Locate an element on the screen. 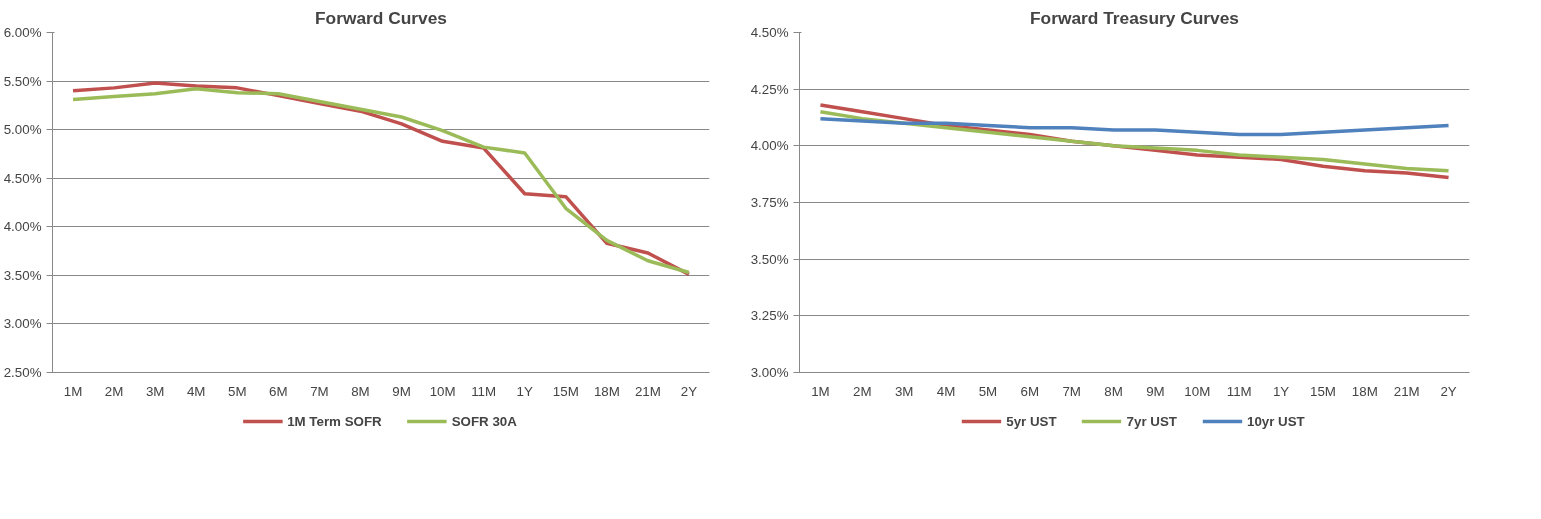 This screenshot has width=1541, height=519. y-tick-label: 2.50% is located at coordinates (22, 372).